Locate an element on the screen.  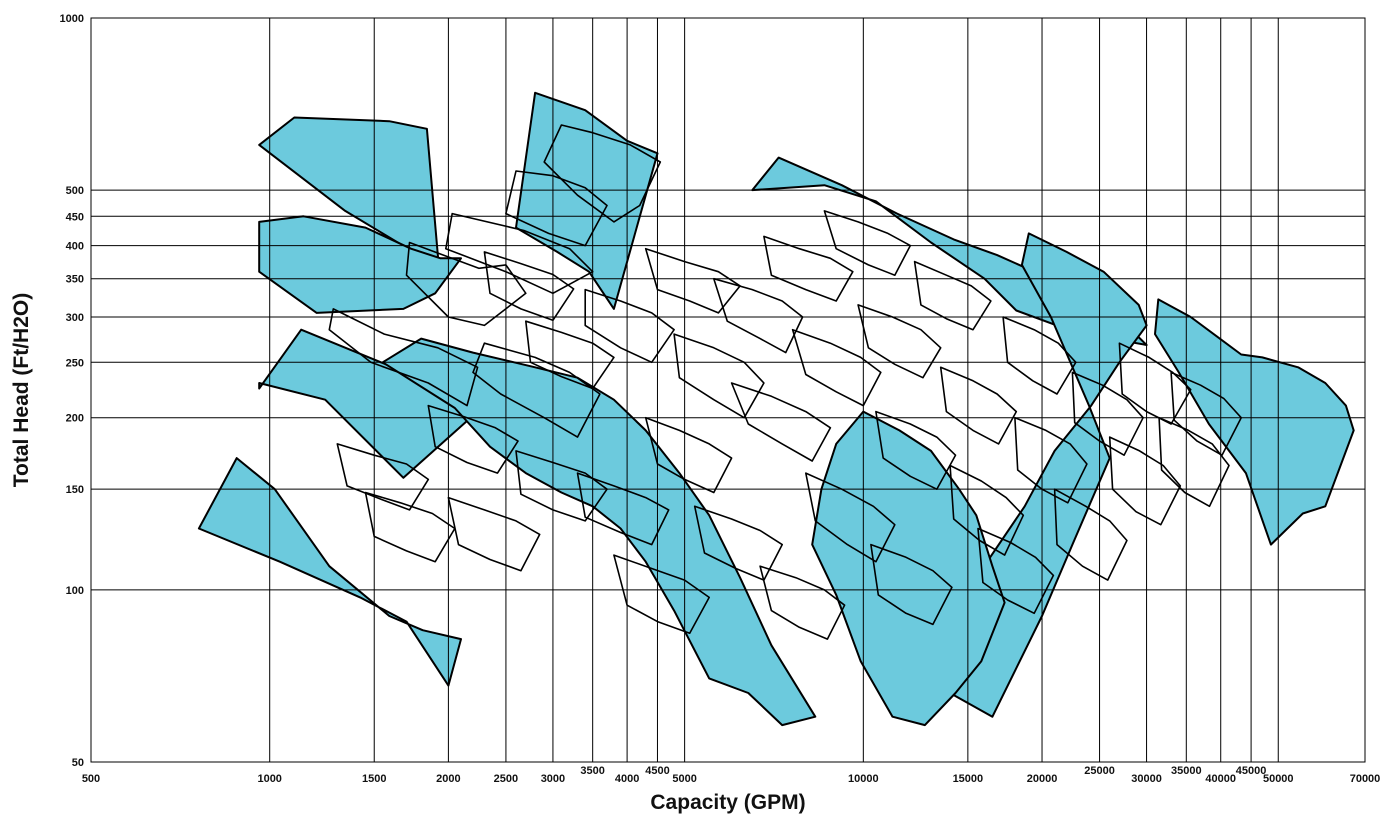
x-tick-label: 70000 is located at coordinates (1365, 779).